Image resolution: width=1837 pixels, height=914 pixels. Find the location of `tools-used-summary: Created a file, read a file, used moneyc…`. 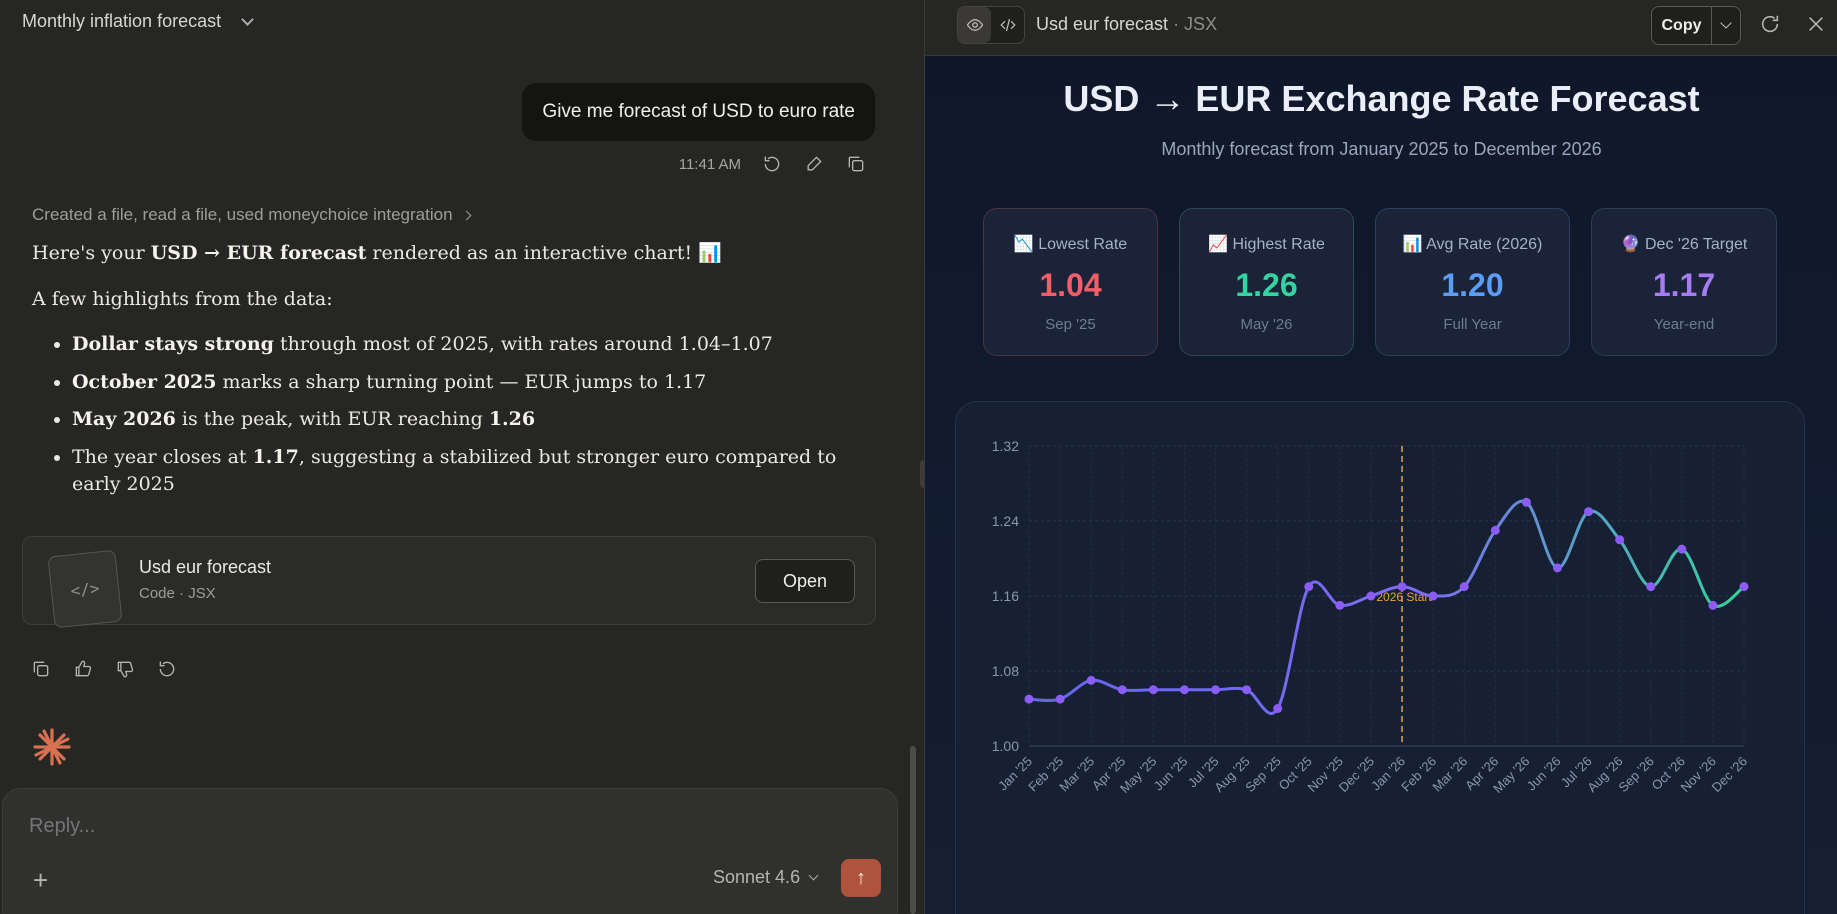

tools-used-summary: Created a file, read a file, used moneyc… is located at coordinates (251, 215).